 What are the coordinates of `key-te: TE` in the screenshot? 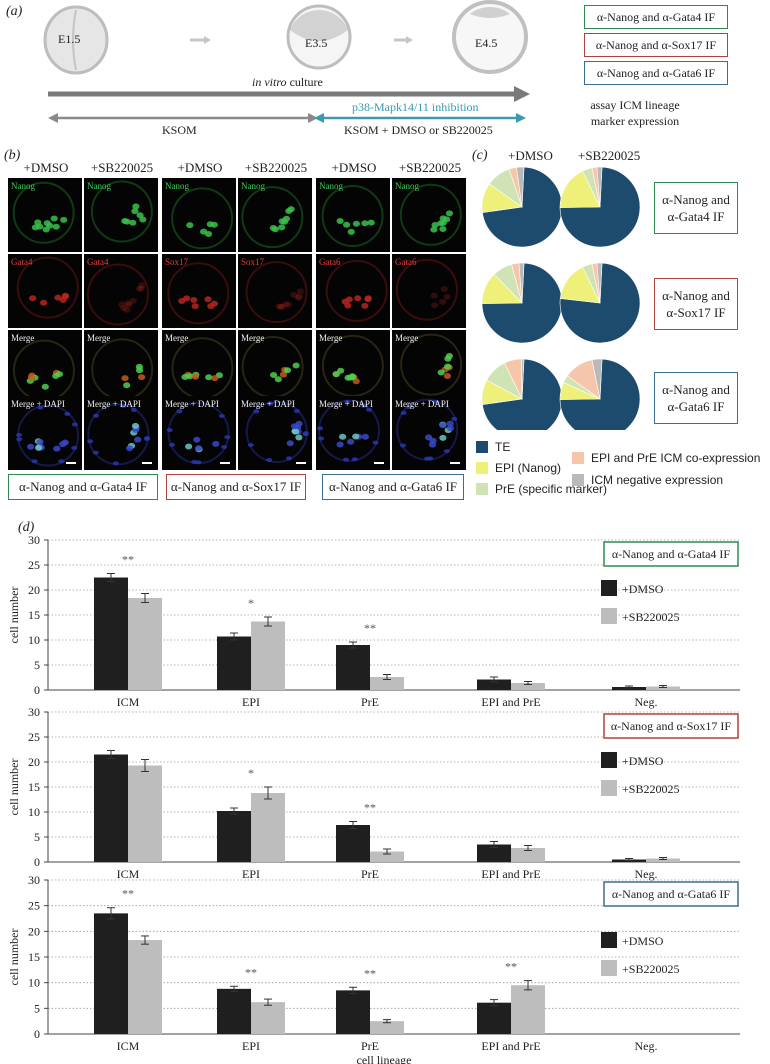 It's located at (493, 447).